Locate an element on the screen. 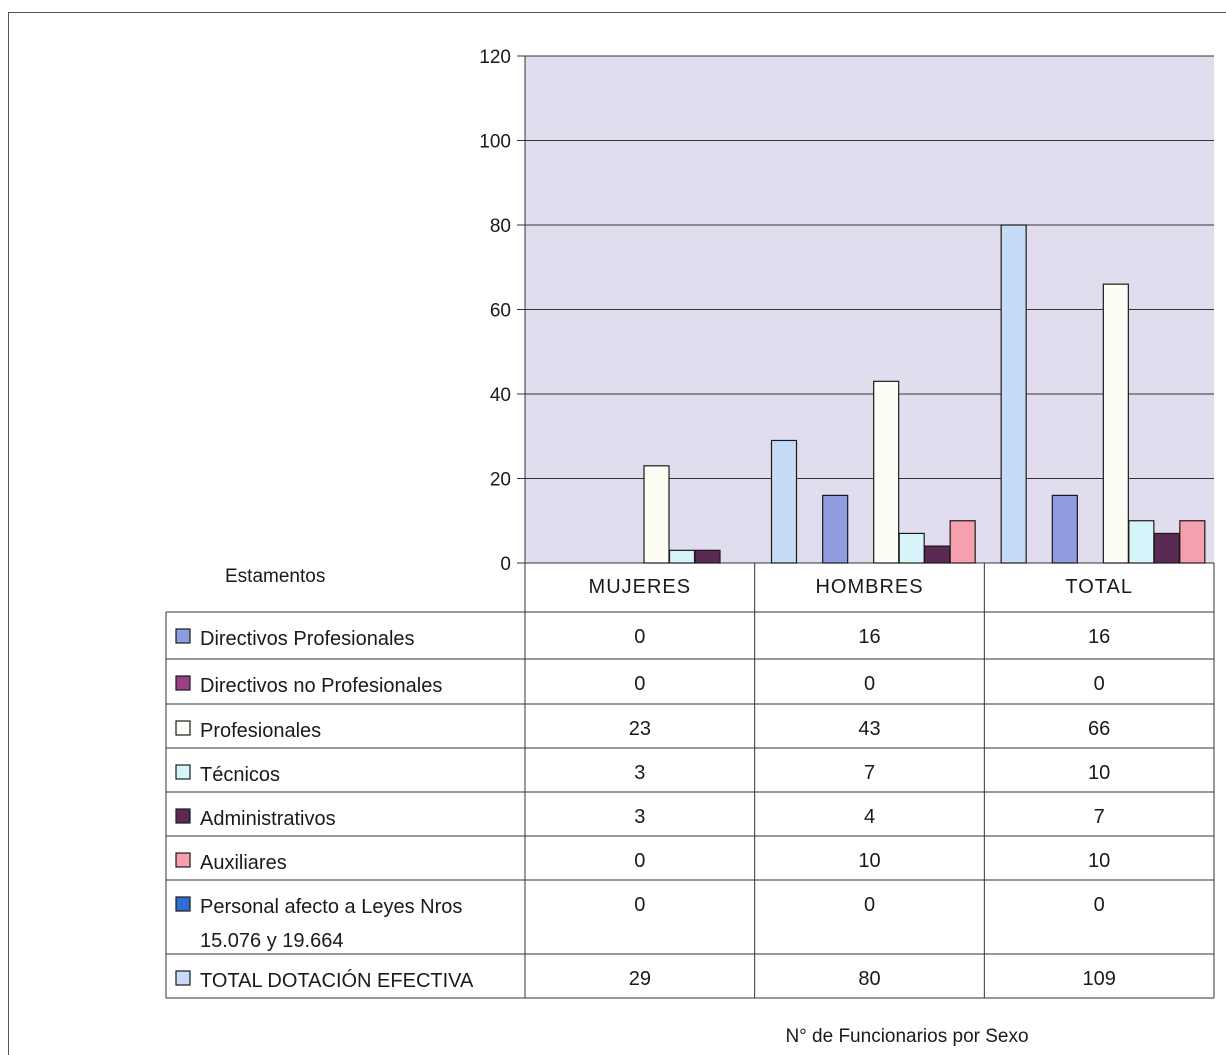 The height and width of the screenshot is (1055, 1226). table-header-estamentos: Estamentos is located at coordinates (275, 576).